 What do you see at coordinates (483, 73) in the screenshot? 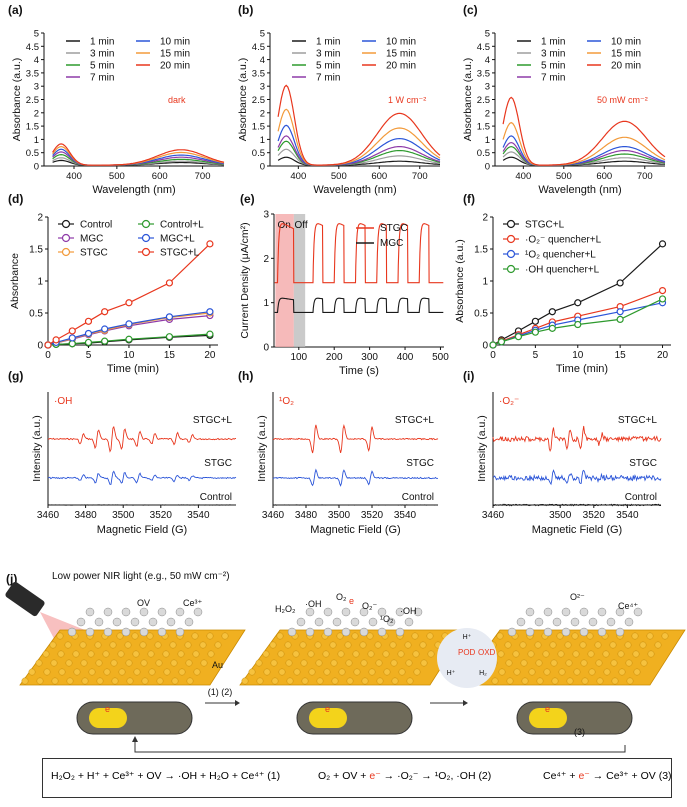
I see `y-tick-label: 3.5` at bounding box center [483, 73].